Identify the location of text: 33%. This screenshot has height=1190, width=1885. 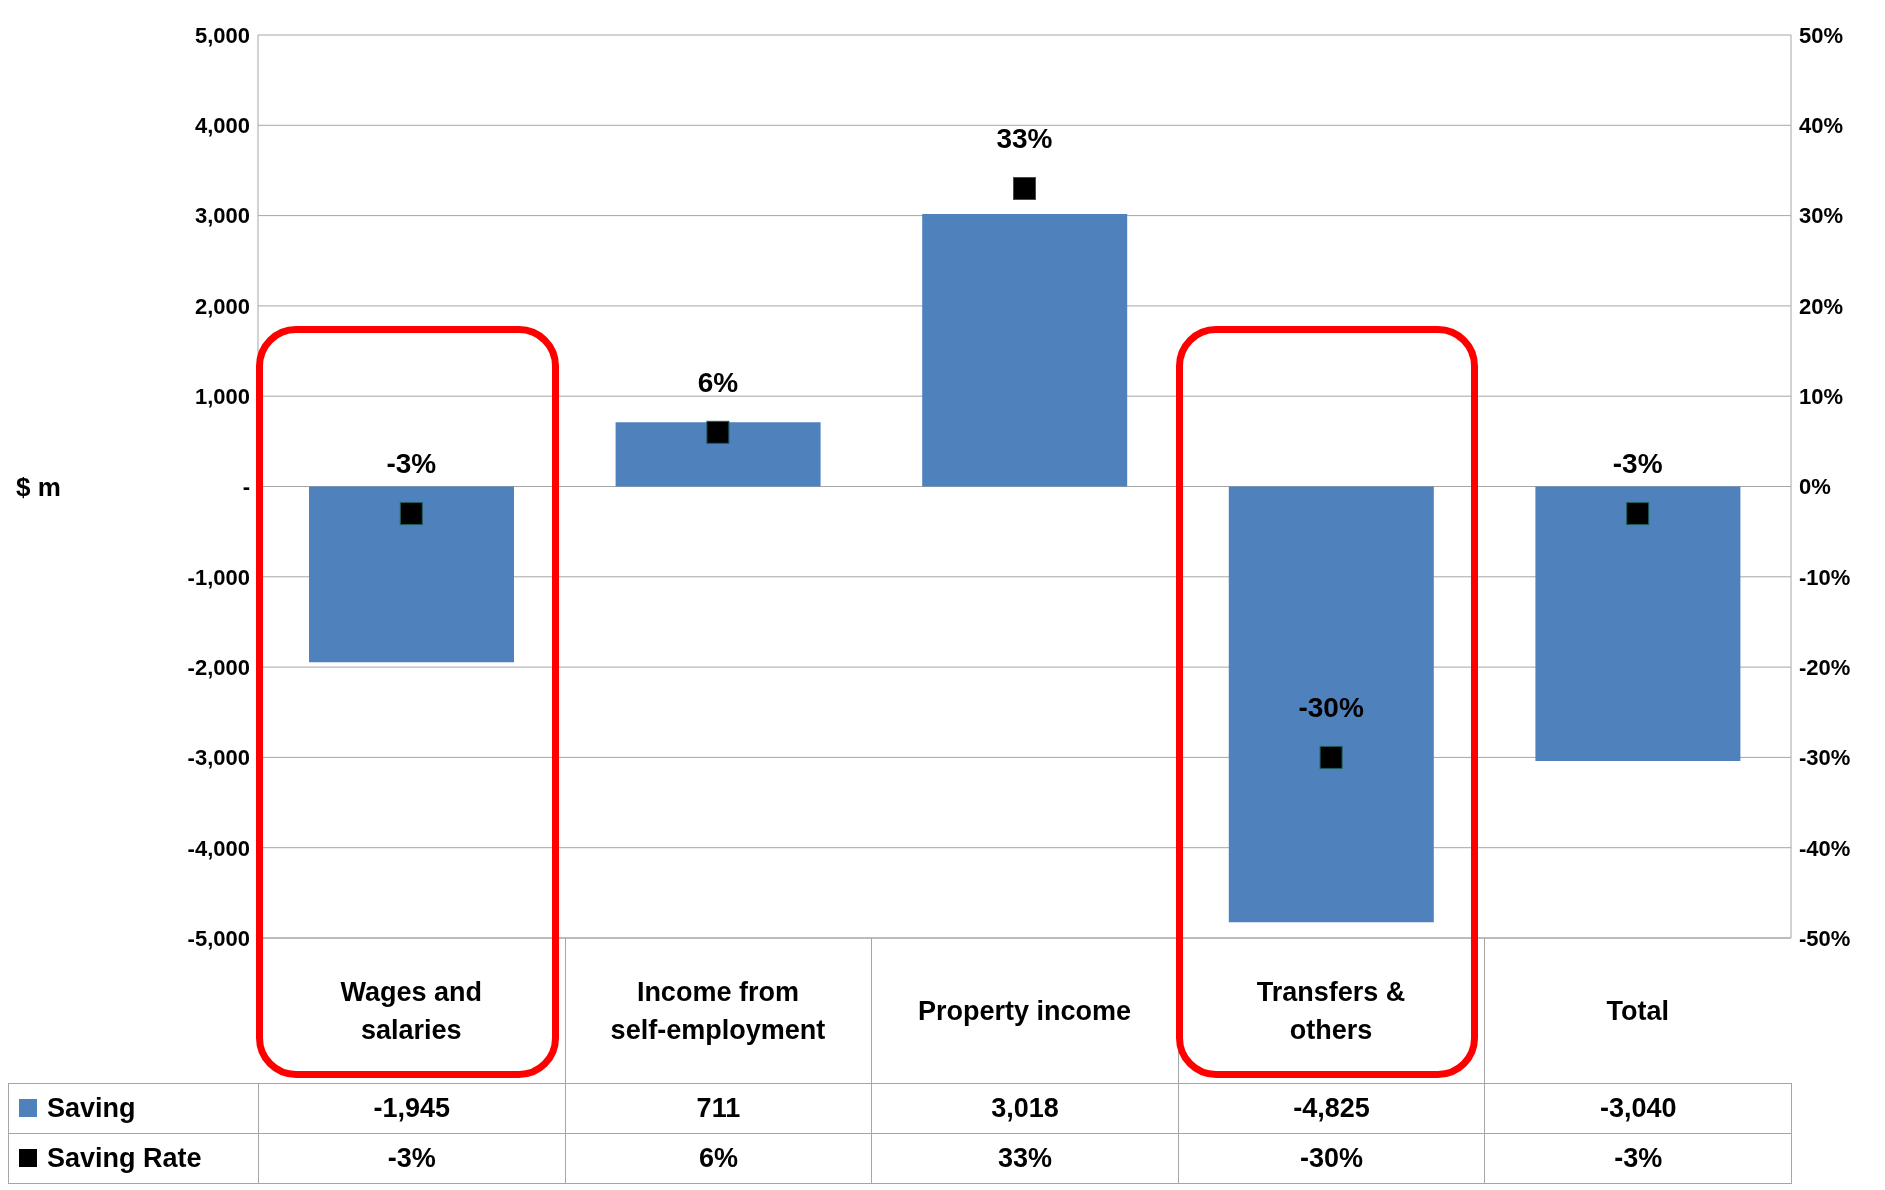
(1024, 138).